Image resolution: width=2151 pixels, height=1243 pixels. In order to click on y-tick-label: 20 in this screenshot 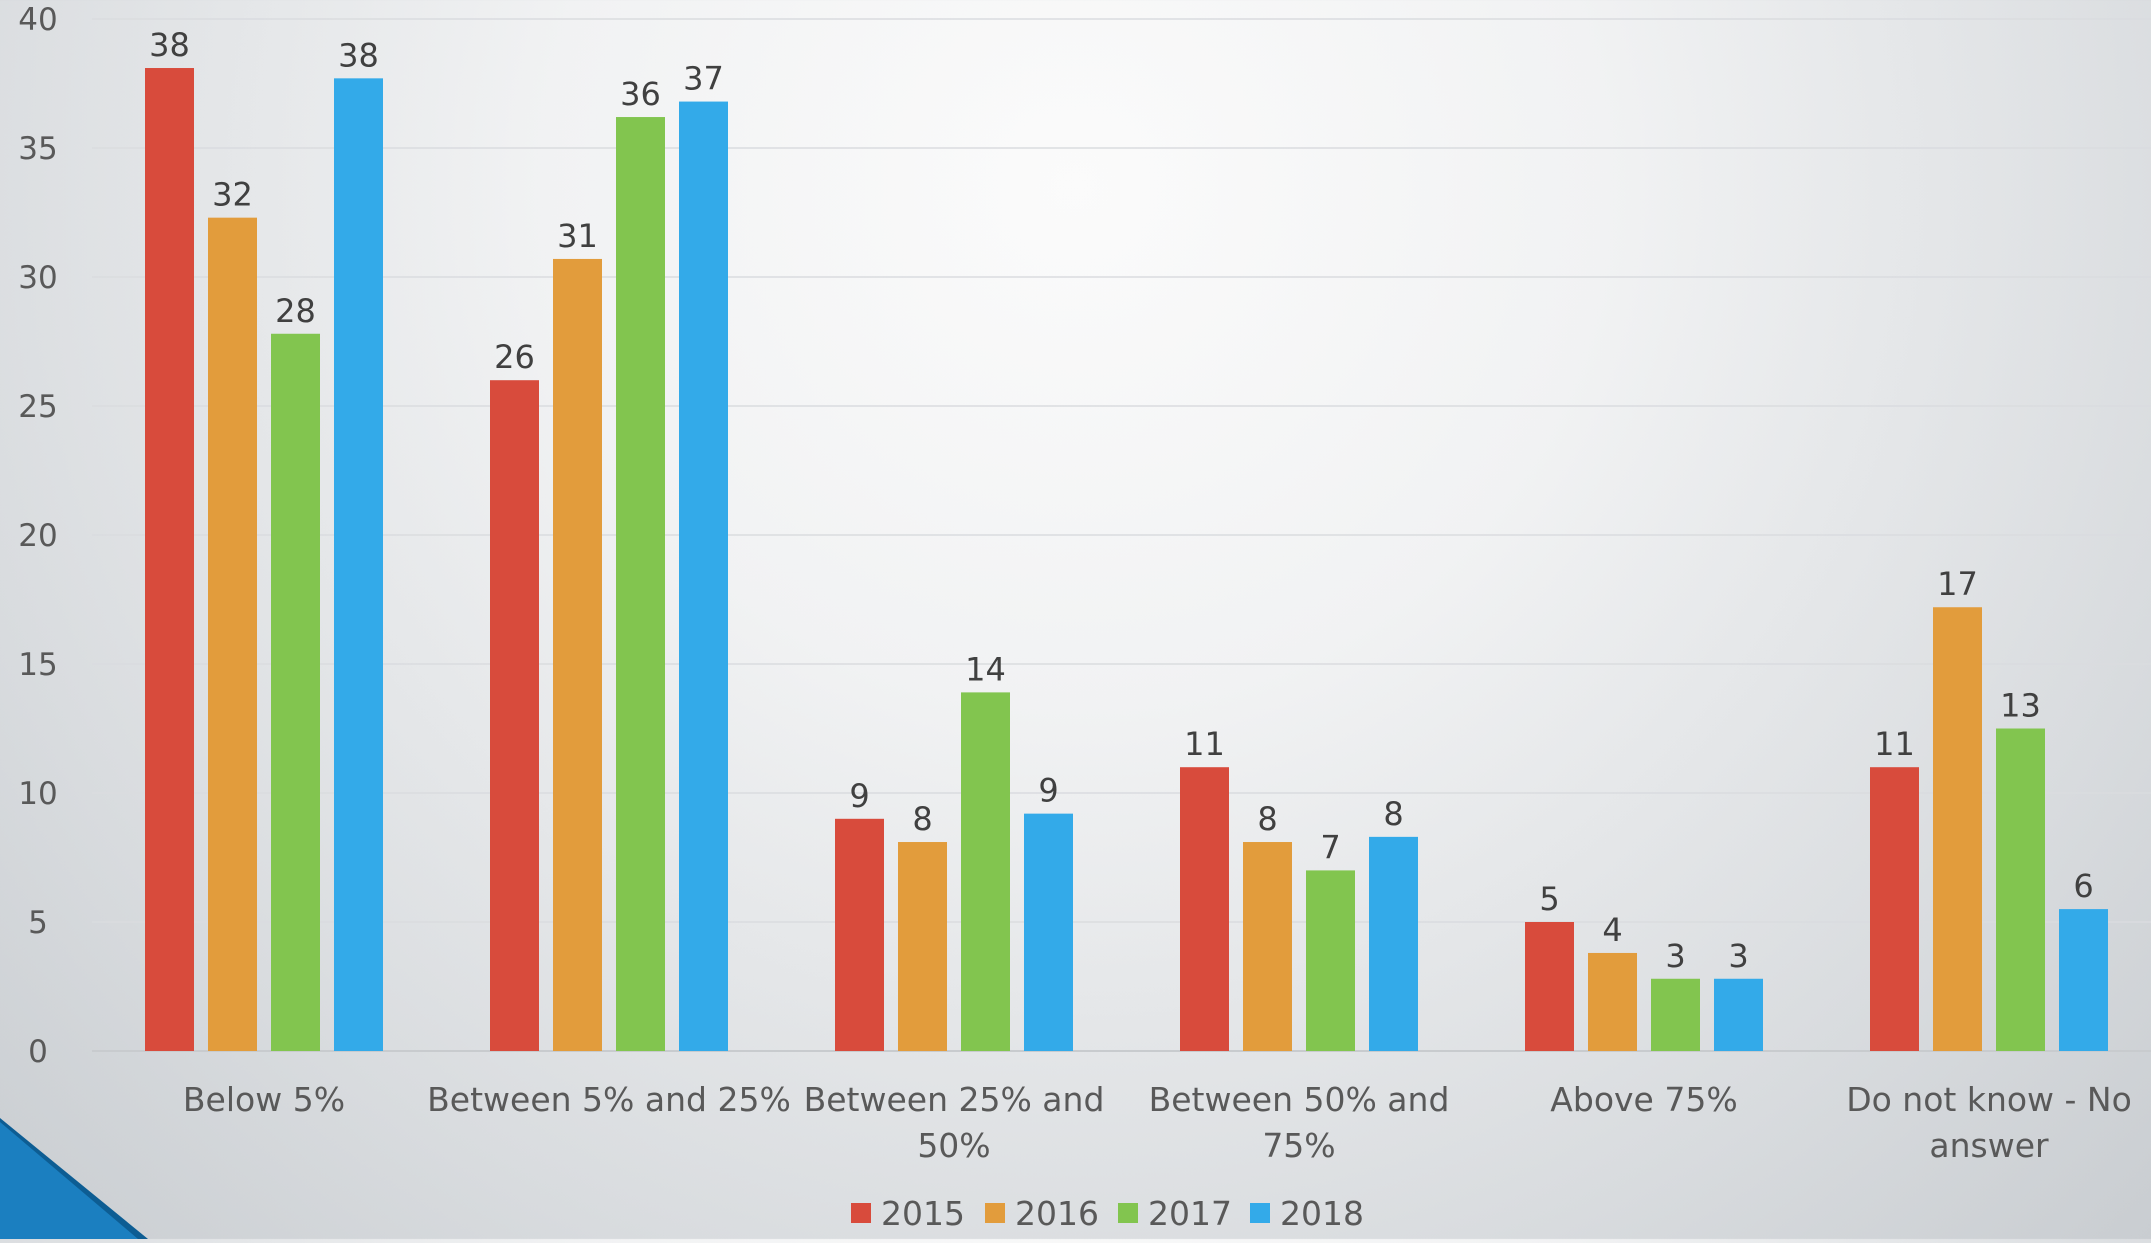, I will do `click(37, 536)`.